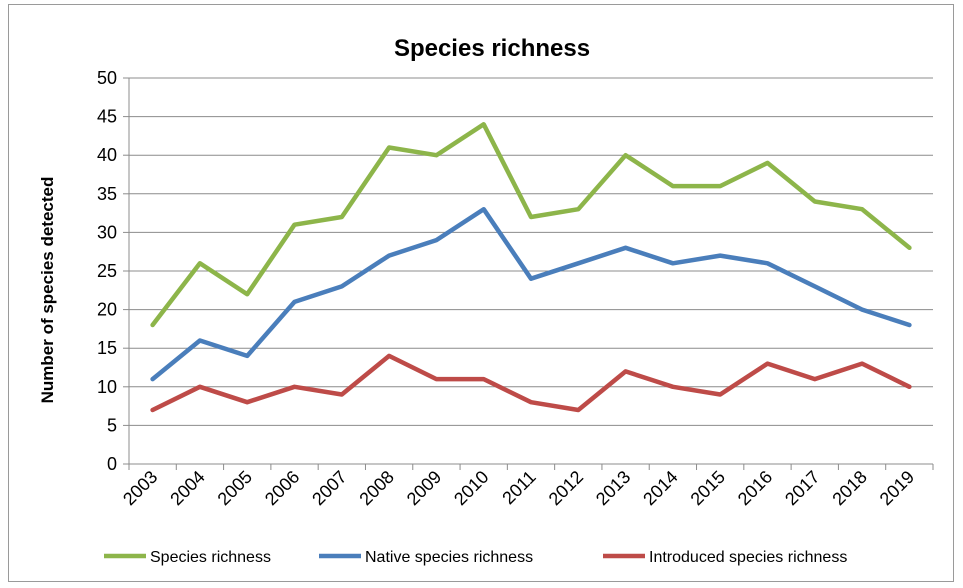  Describe the element at coordinates (613, 488) in the screenshot. I see `x-tick-label: 2013` at that location.